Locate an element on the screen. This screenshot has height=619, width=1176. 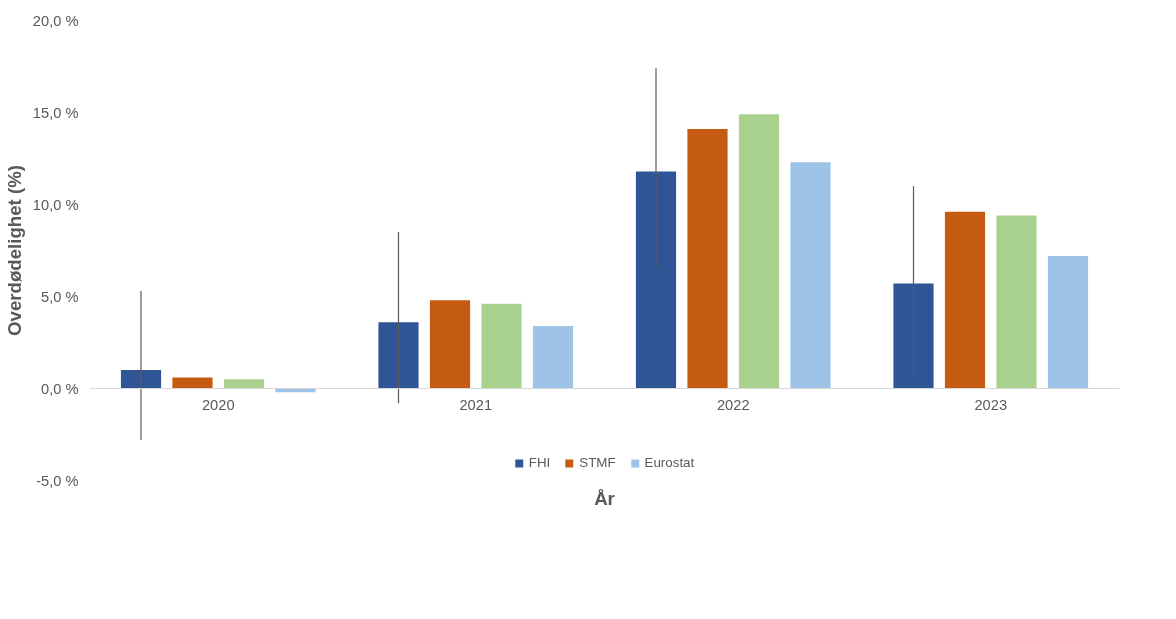
y-tick-label: 10,0 % is located at coordinates (55, 204).